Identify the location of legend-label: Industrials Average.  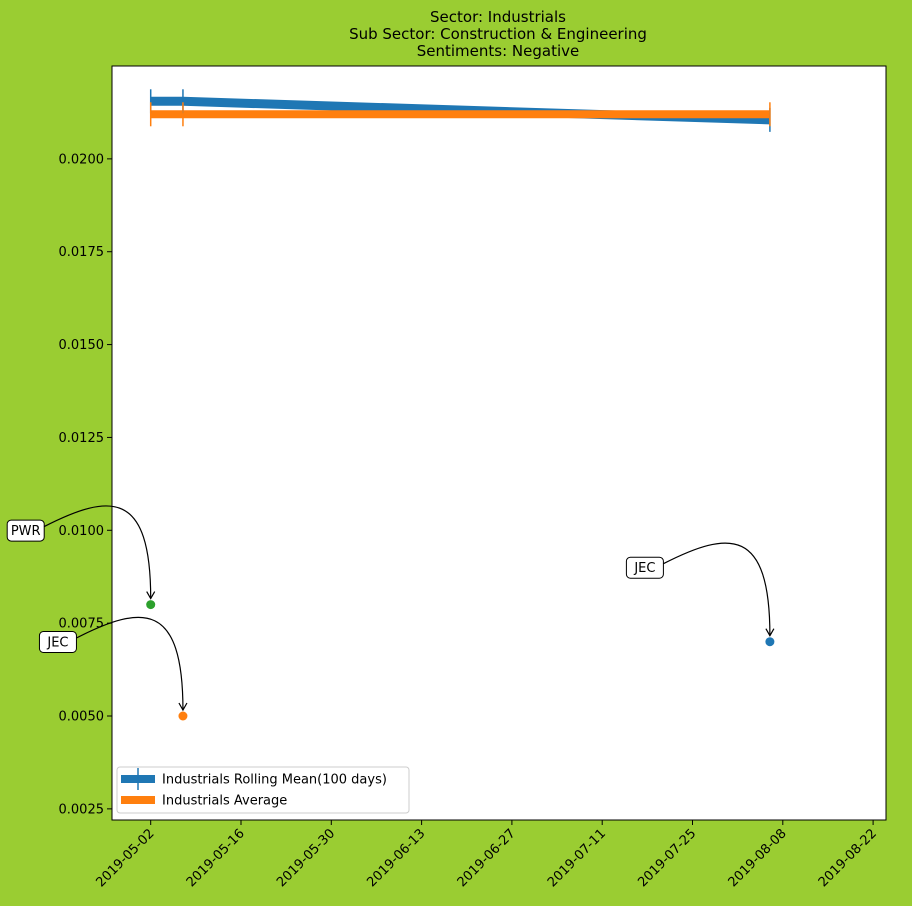
(224, 801).